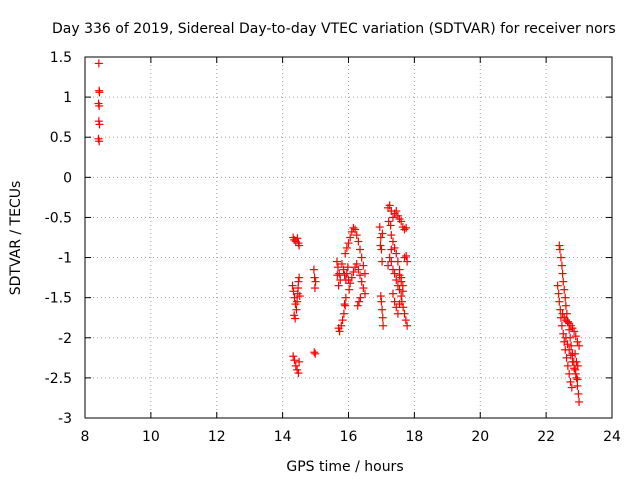  Describe the element at coordinates (612, 437) in the screenshot. I see `x-tick-label: 24` at that location.